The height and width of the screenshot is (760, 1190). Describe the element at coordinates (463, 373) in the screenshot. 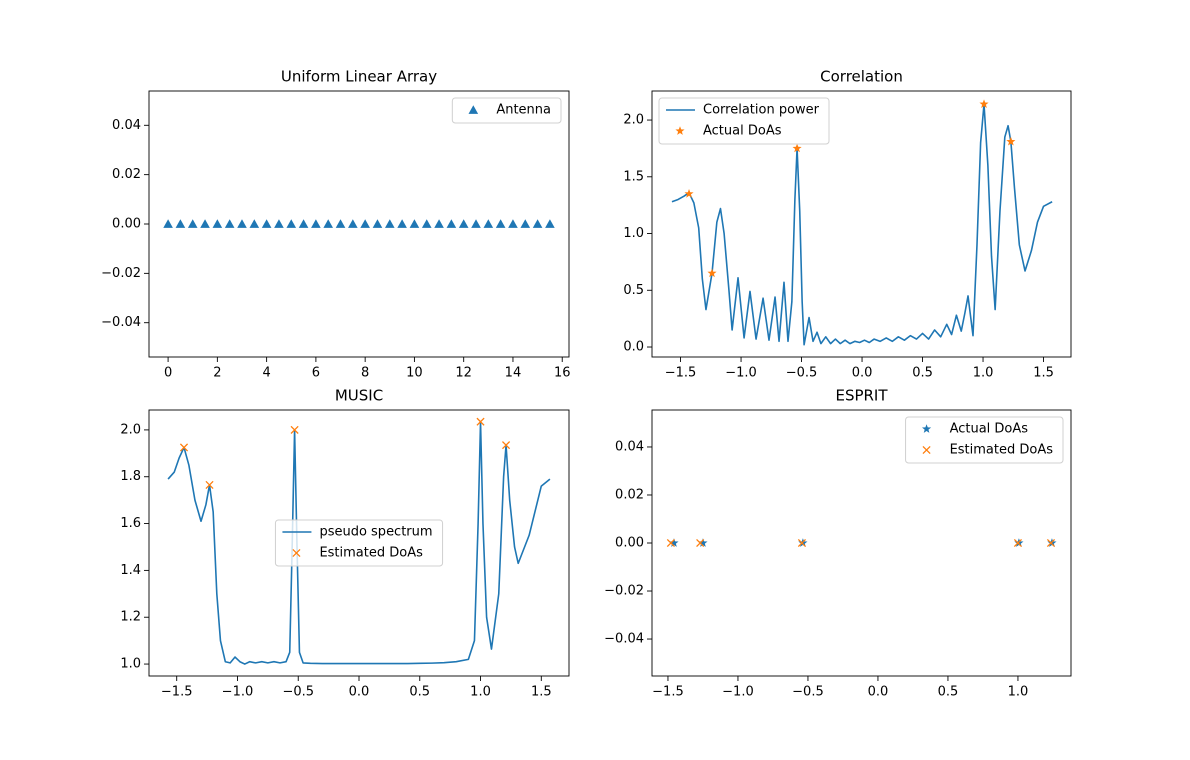

I see `x-tick-label: 12` at that location.